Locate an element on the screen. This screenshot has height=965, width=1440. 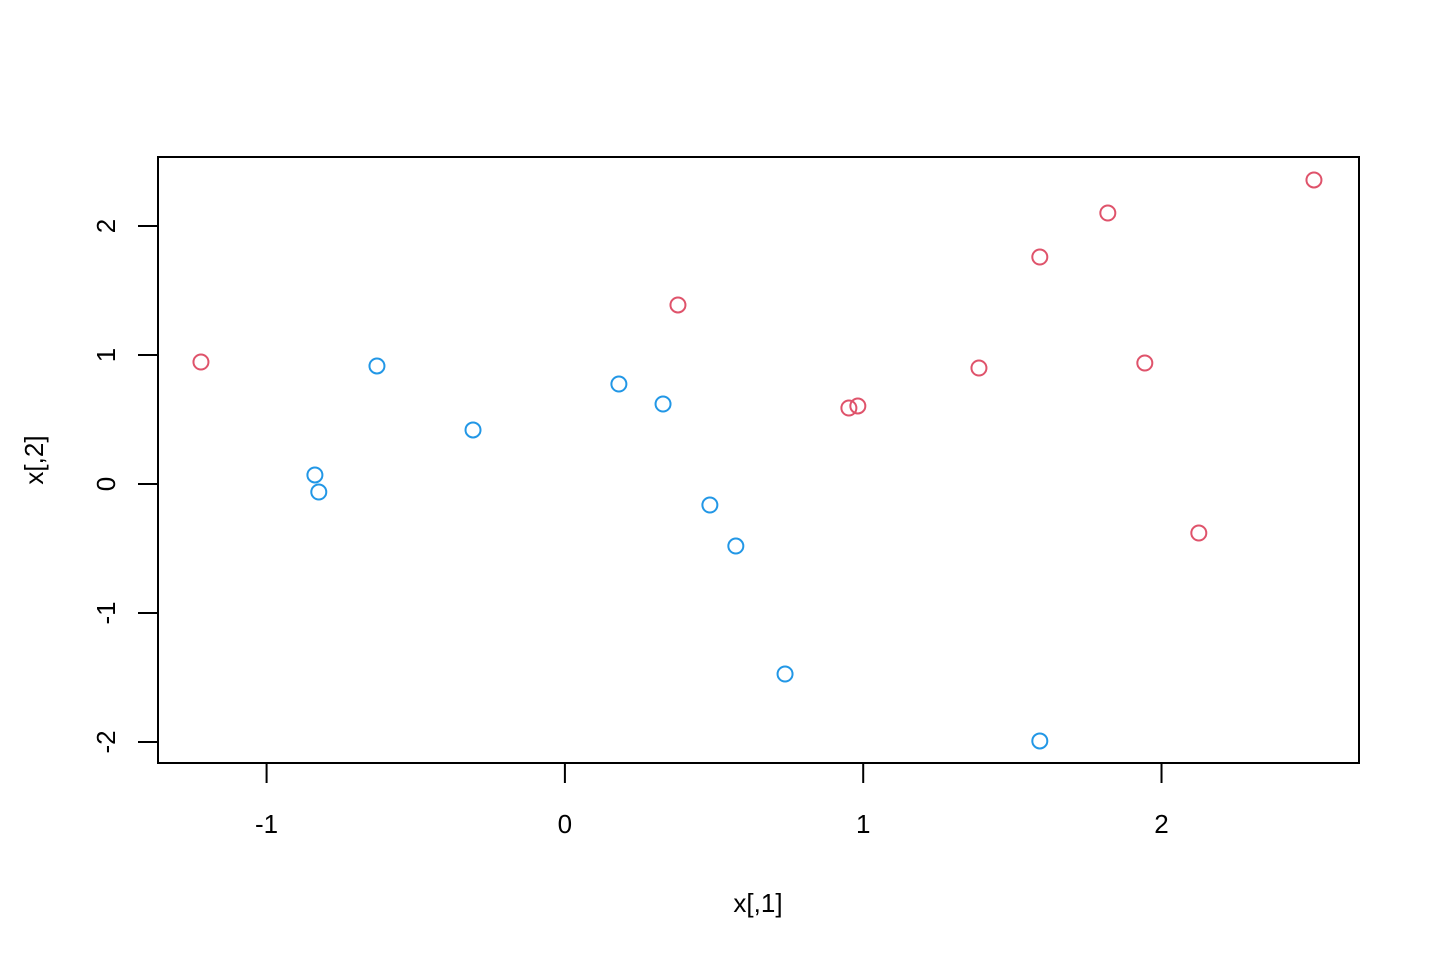
x-tick-label: 2 is located at coordinates (1161, 824).